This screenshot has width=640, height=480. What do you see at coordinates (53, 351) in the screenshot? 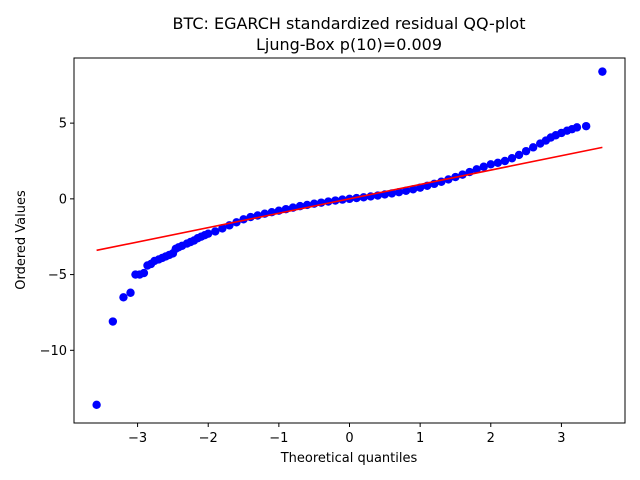
I see `y-tick-label: −10` at bounding box center [53, 351].